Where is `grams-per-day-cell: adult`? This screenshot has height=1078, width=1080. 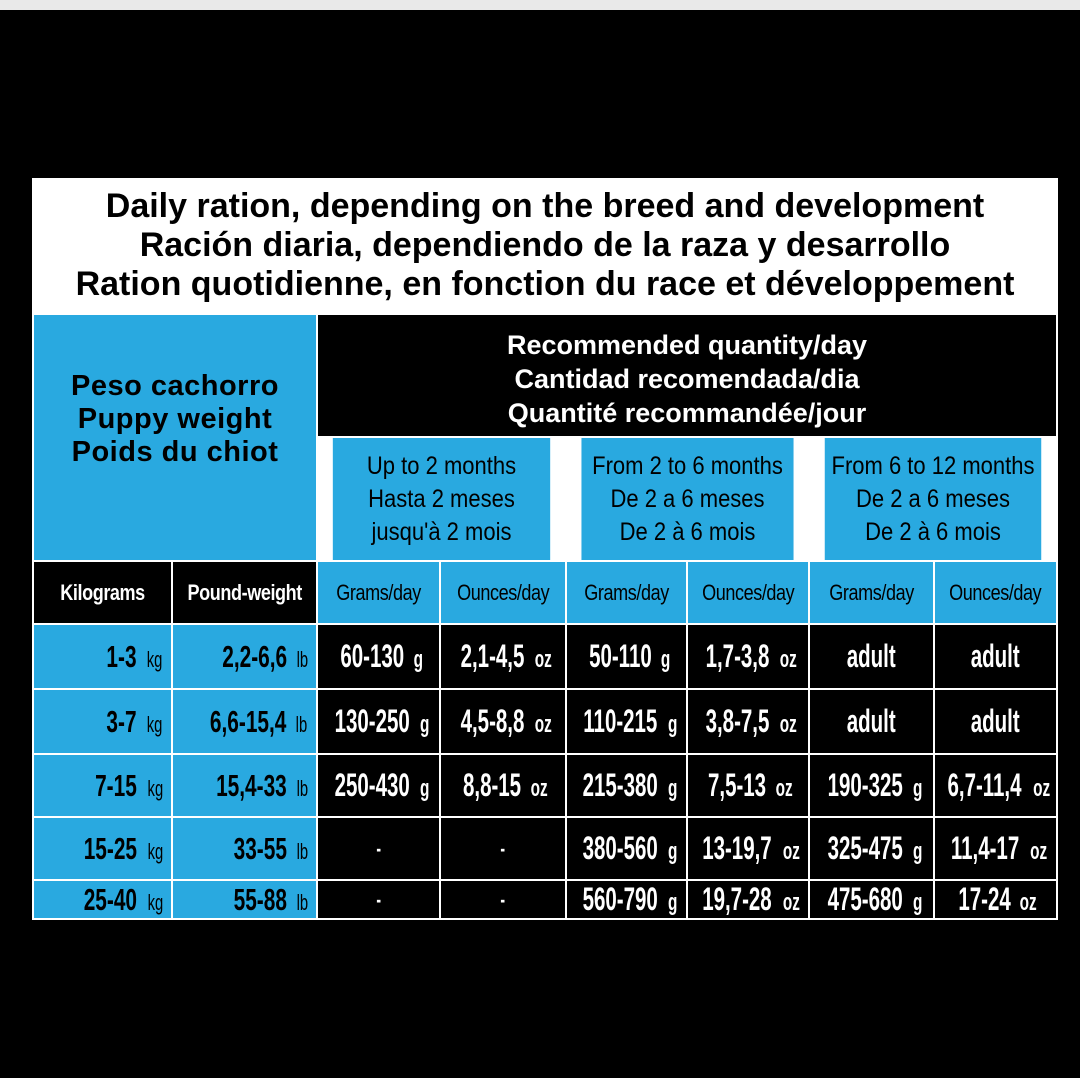 grams-per-day-cell: adult is located at coordinates (871, 656).